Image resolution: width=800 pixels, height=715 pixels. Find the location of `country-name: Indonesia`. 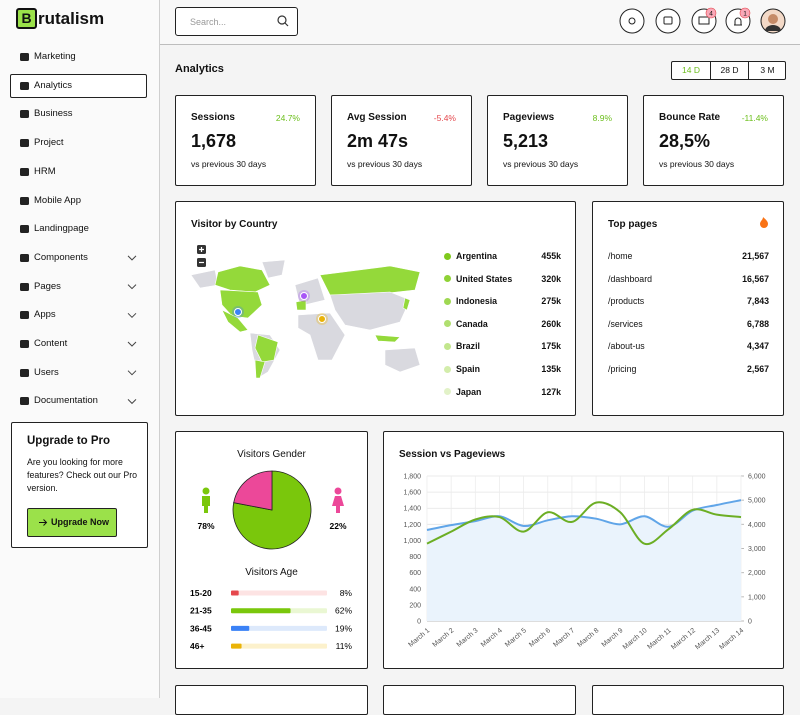

country-name: Indonesia is located at coordinates (477, 301).